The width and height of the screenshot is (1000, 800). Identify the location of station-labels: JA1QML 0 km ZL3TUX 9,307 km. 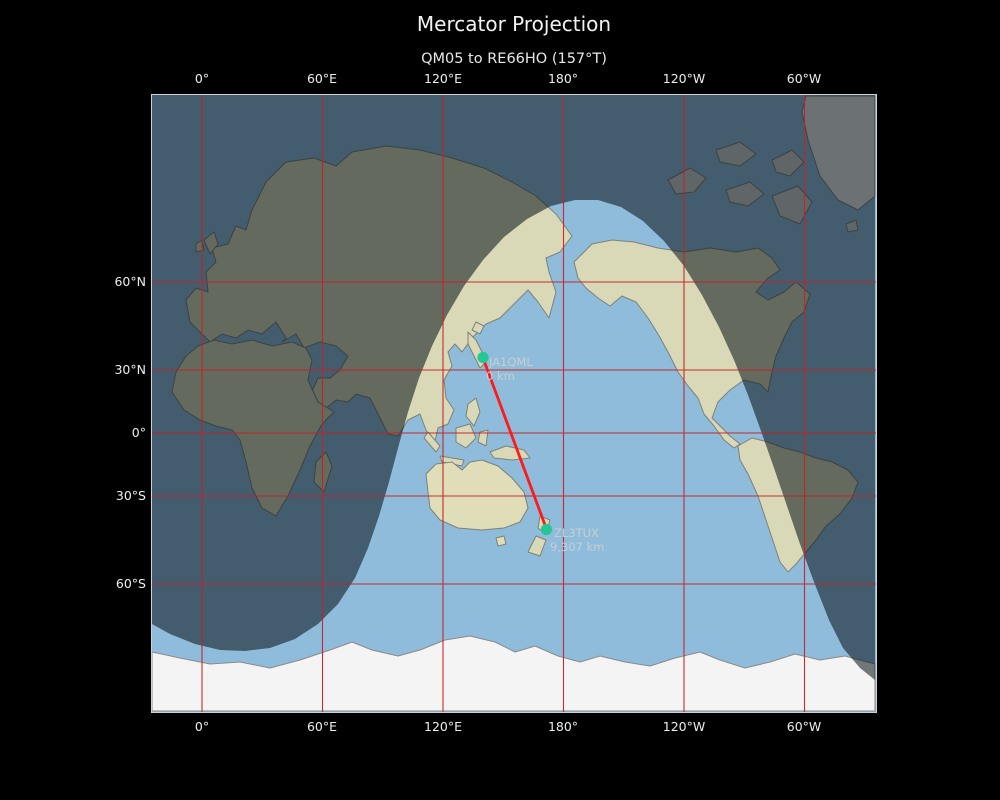
(545, 454).